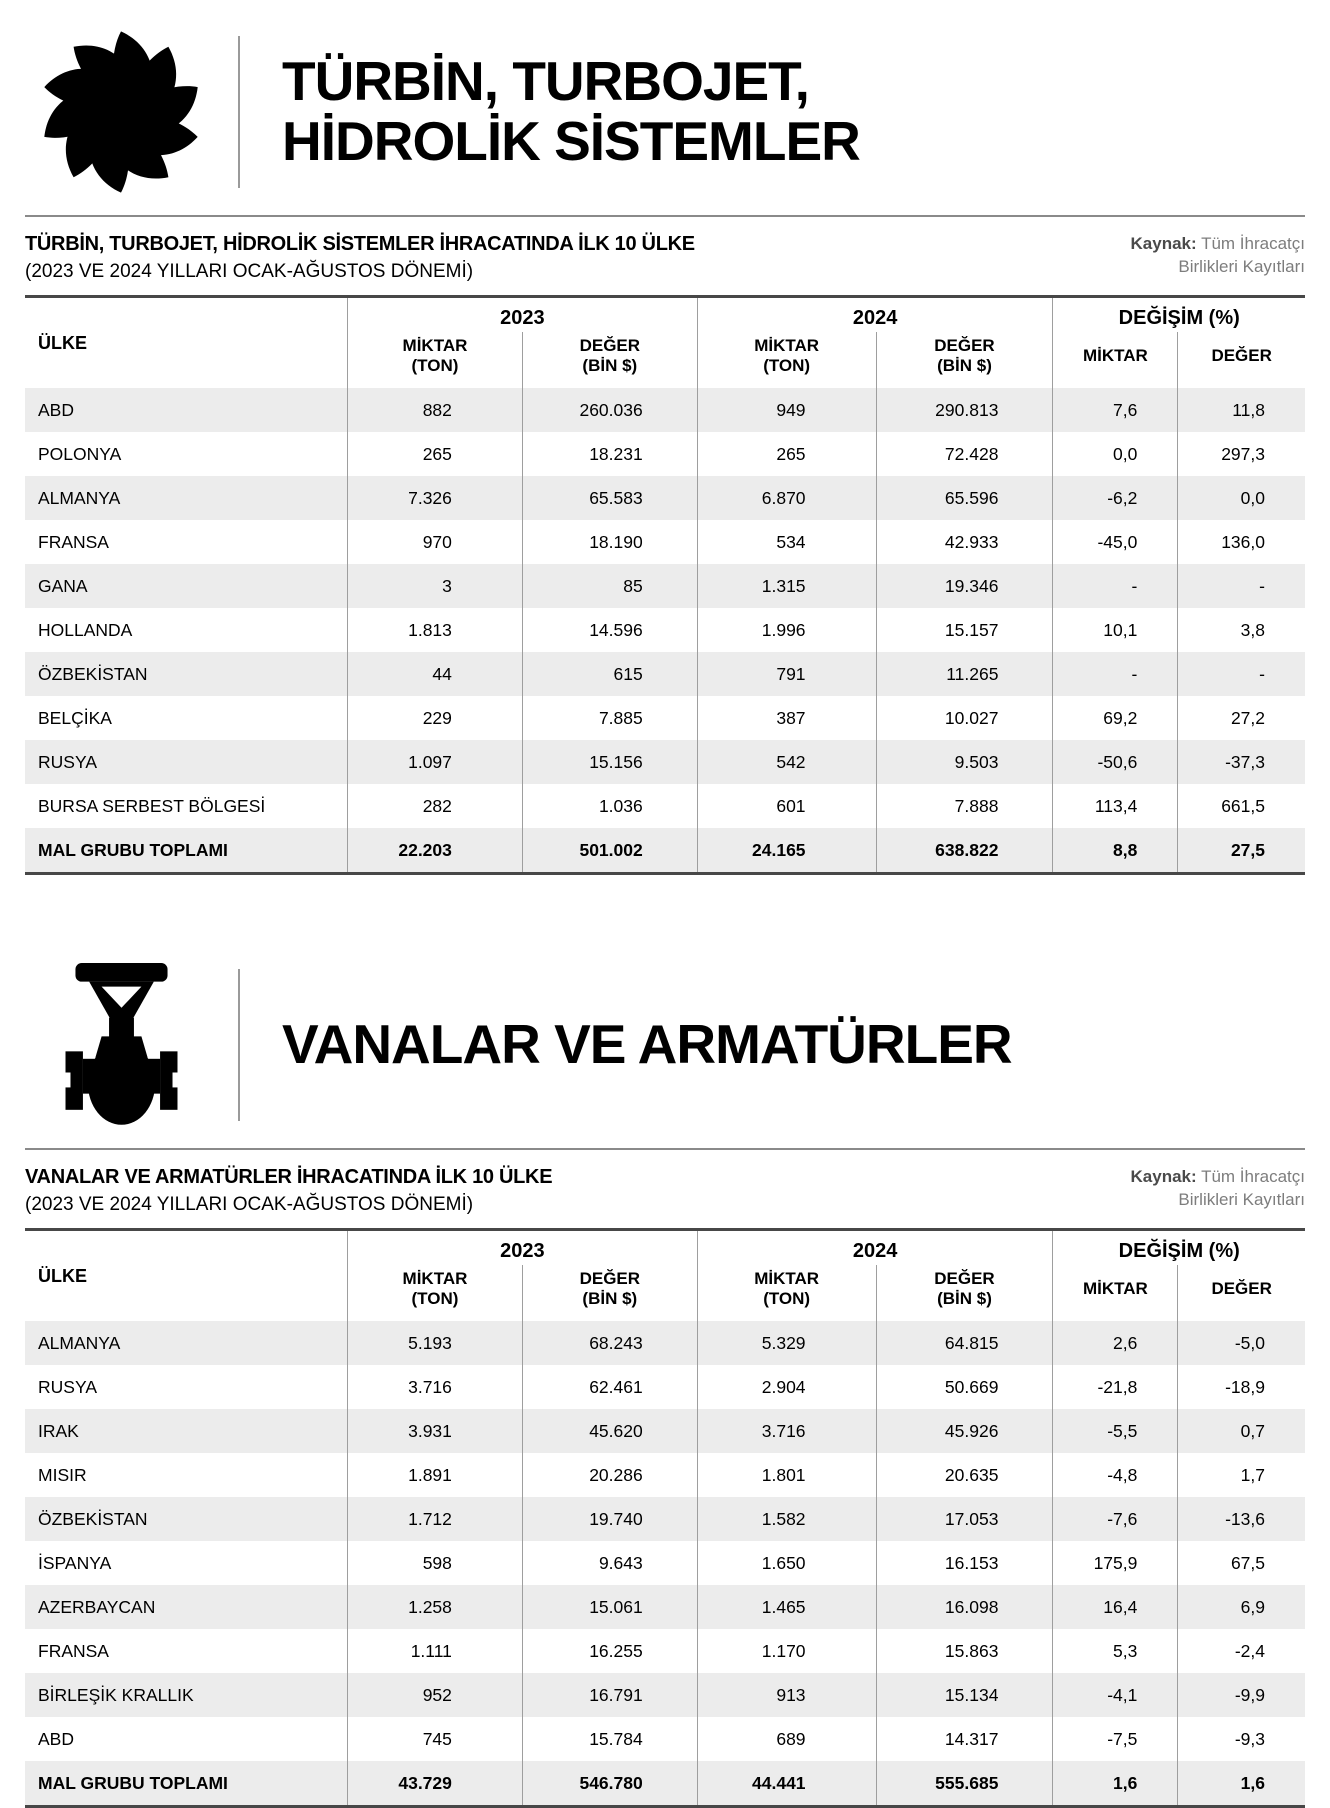  I want to click on amount-2024-cell: 387, so click(786, 718).